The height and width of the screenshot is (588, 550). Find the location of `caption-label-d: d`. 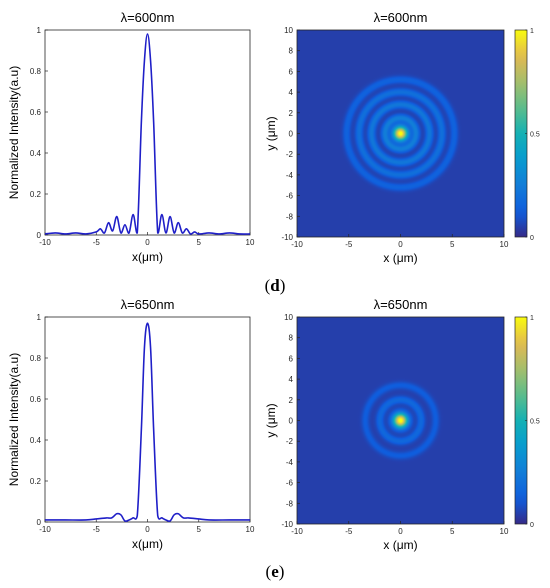

caption-label-d: d is located at coordinates (275, 285).